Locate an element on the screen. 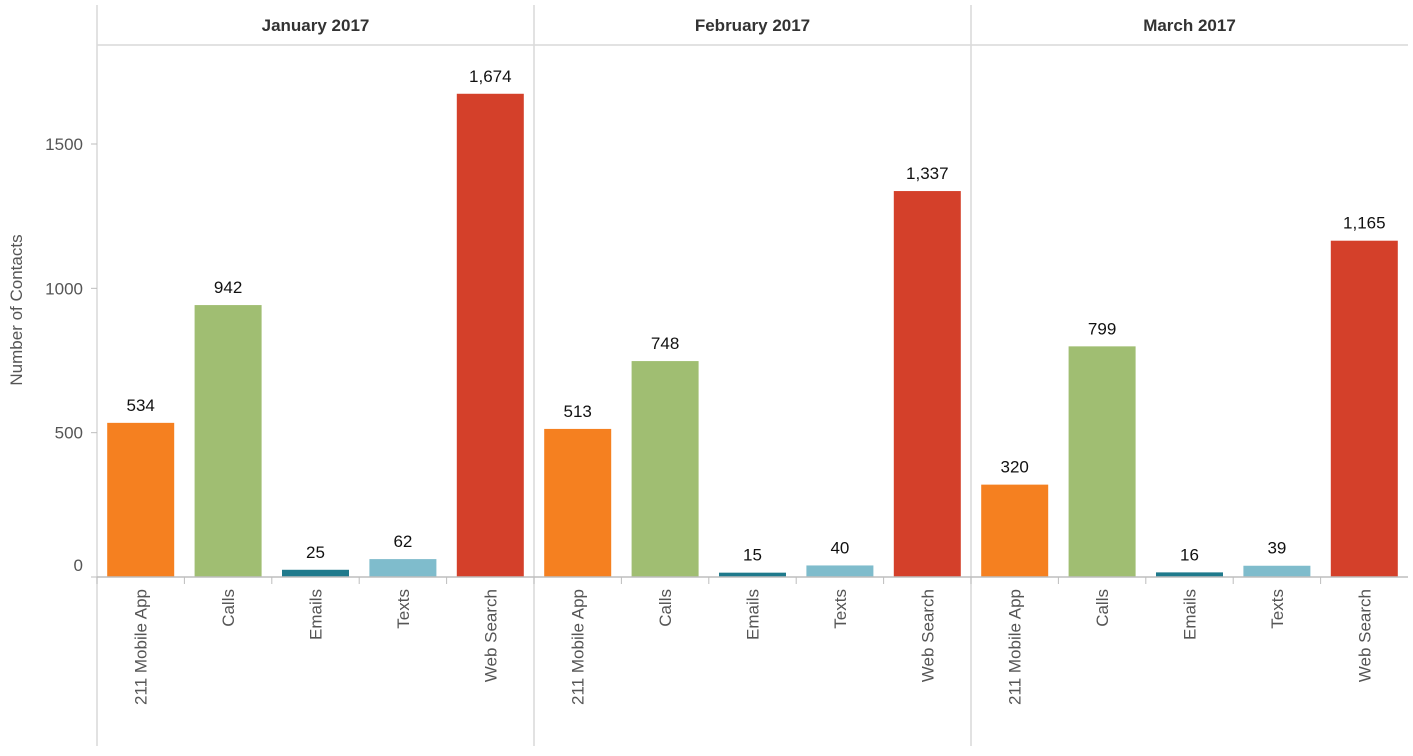 This screenshot has height=756, width=1413. data-label: 748 is located at coordinates (665, 343).